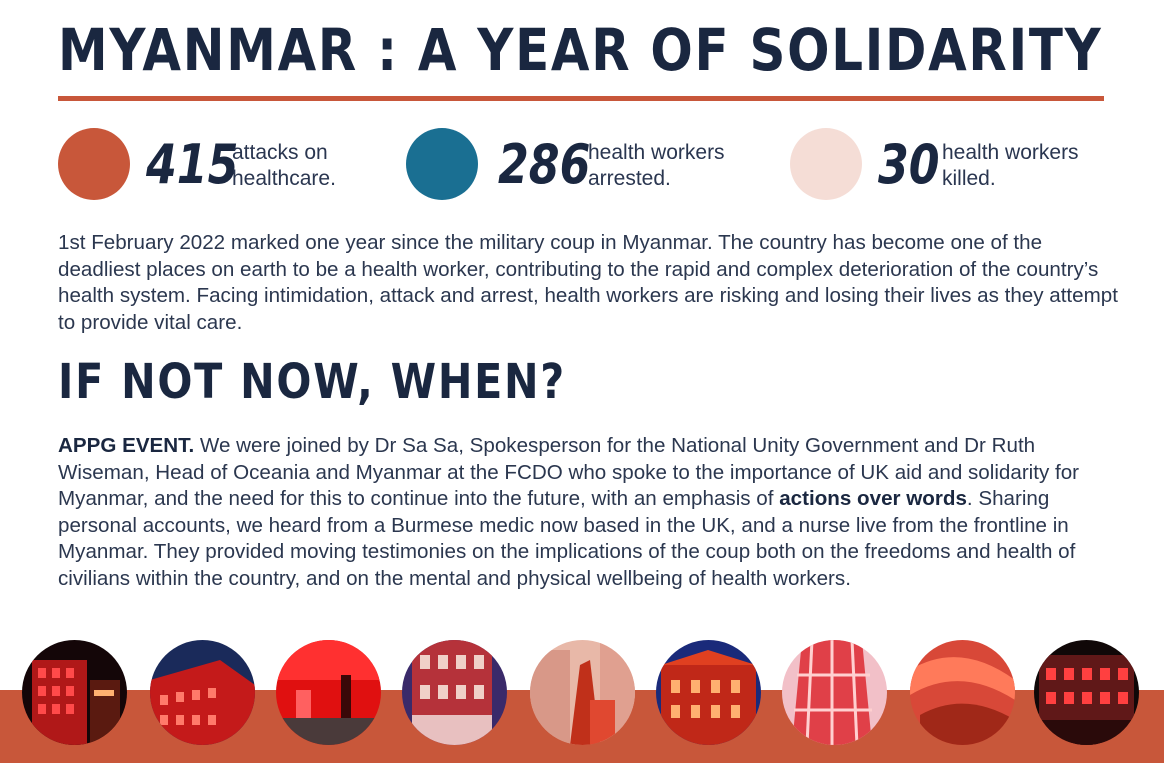 Image resolution: width=1164 pixels, height=763 pixels. Describe the element at coordinates (284, 165) in the screenshot. I see `stat-label: attacks on healthcare.` at that location.